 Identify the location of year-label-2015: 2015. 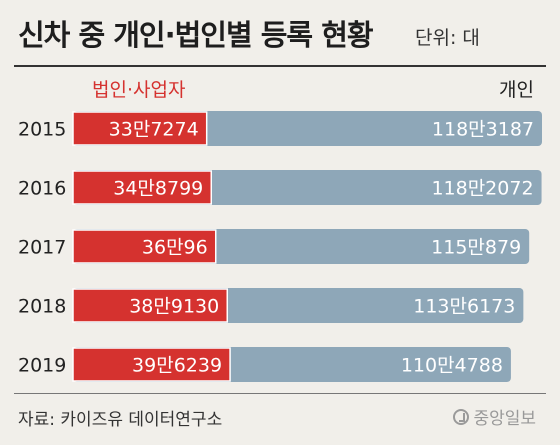
(42, 130).